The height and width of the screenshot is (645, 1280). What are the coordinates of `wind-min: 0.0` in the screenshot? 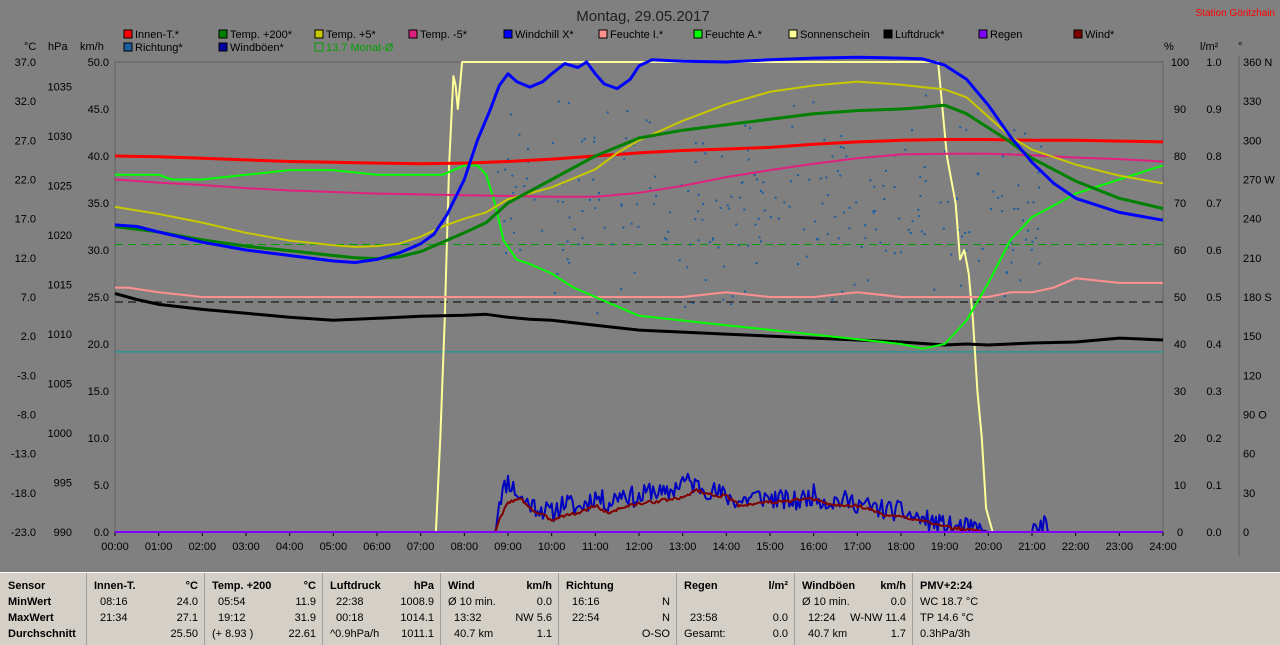 It's located at (544, 602).